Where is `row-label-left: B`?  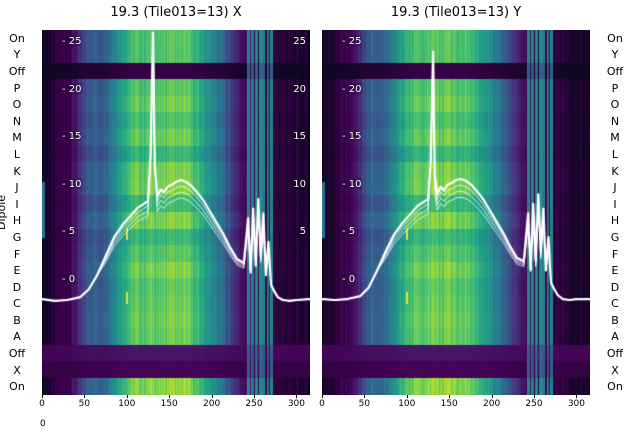 row-label-left: B is located at coordinates (17, 320).